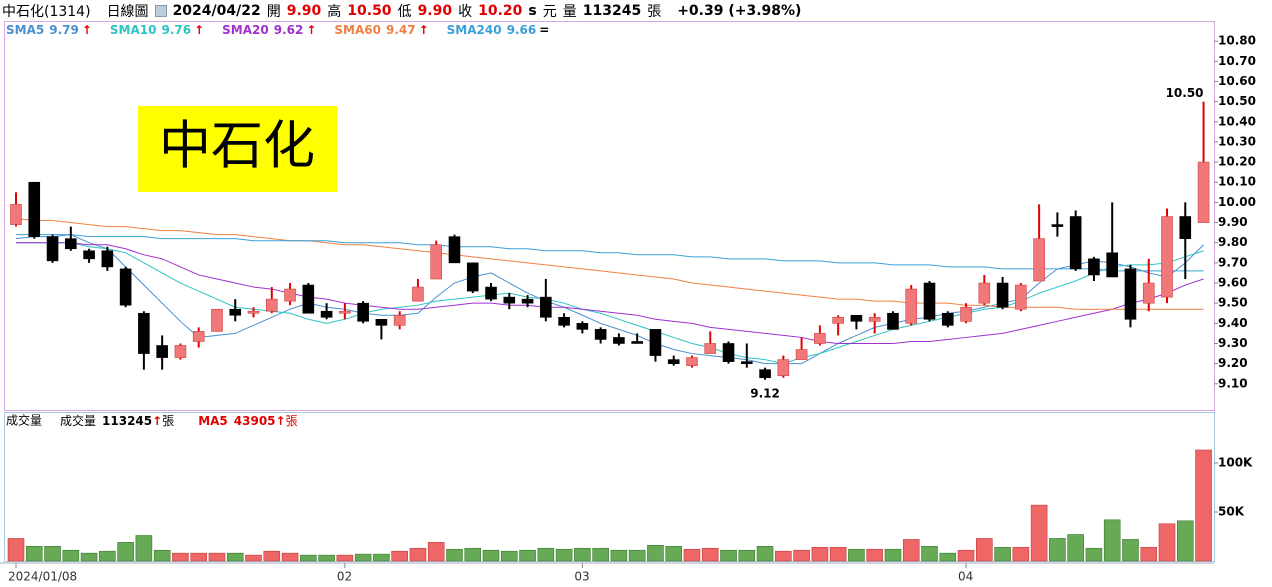 Image resolution: width=1272 pixels, height=587 pixels. What do you see at coordinates (474, 30) in the screenshot?
I see `legend-label: SMA240` at bounding box center [474, 30].